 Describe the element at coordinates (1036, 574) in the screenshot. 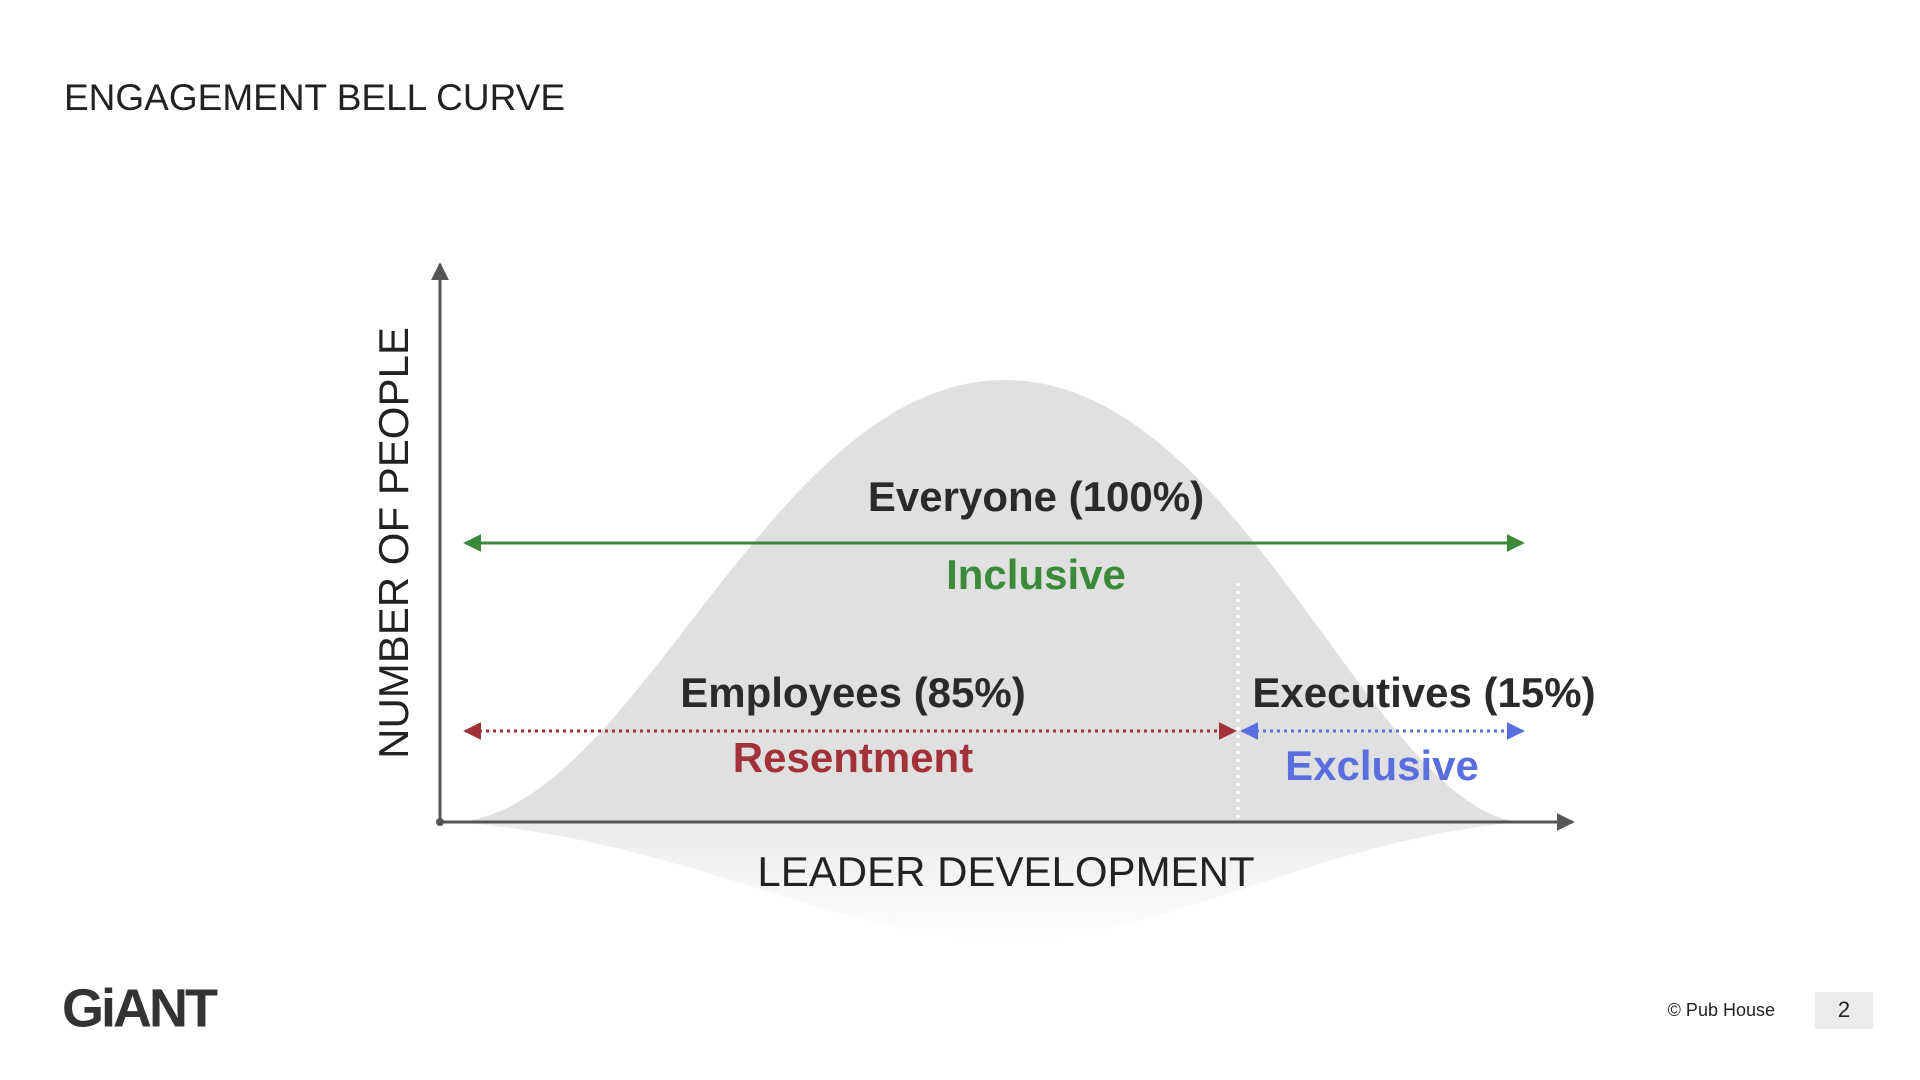

I see `inclusive-caption: Inclusive` at that location.